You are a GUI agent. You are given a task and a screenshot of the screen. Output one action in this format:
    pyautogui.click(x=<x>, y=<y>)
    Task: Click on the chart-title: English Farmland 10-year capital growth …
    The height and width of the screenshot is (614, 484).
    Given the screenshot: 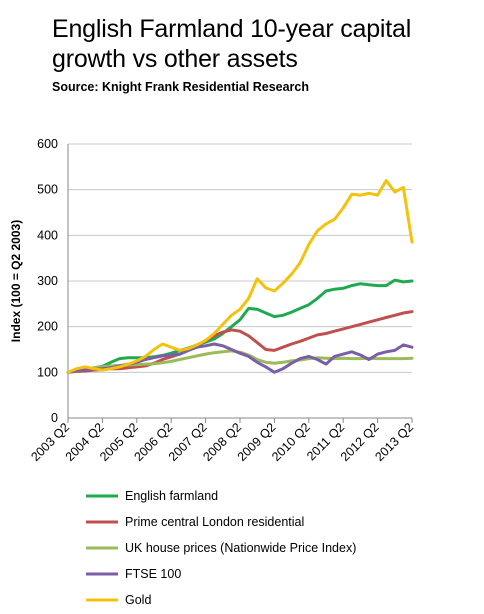 What is the action you would take?
    pyautogui.click(x=232, y=44)
    